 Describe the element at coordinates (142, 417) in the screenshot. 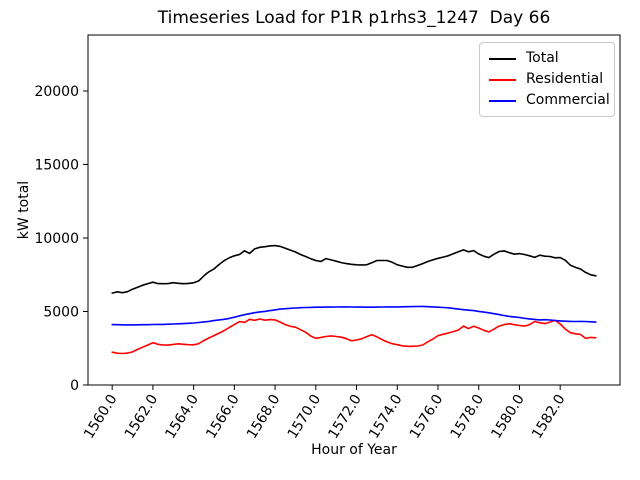

I see `x-tick-label: 1562.0` at that location.